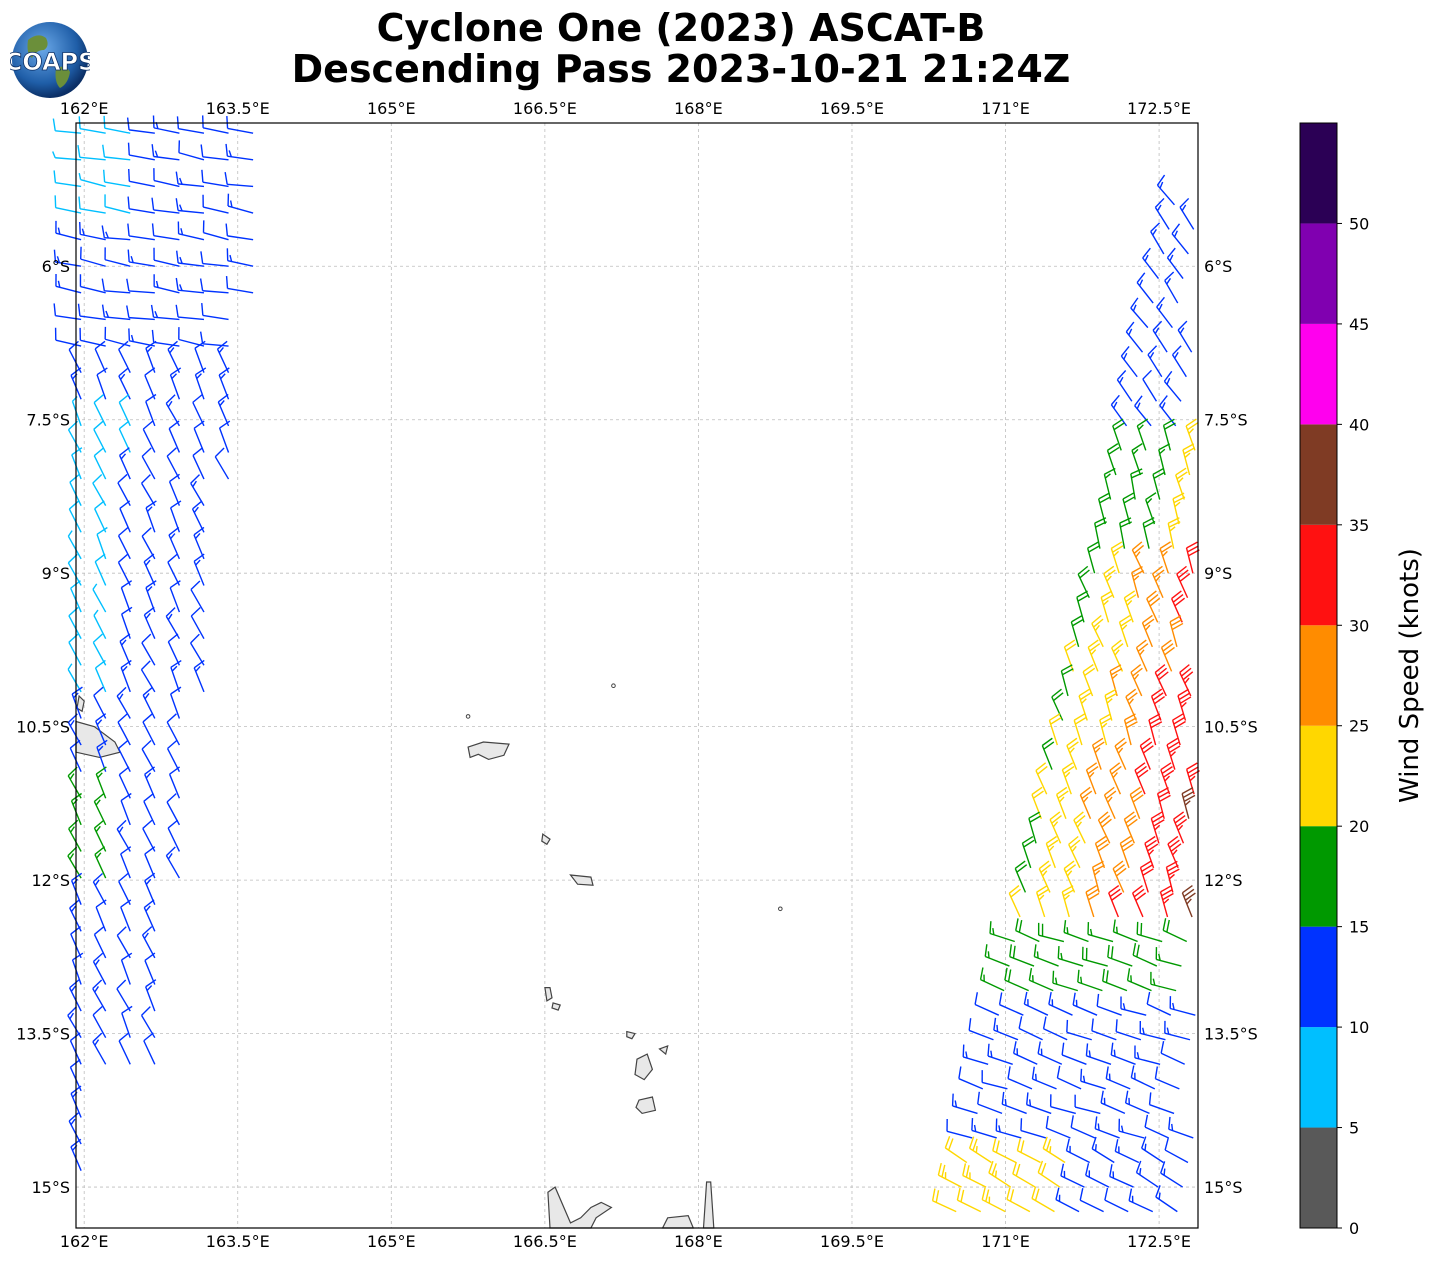 This screenshot has width=1436, height=1264. What do you see at coordinates (1359, 525) in the screenshot?
I see `colorbar-tick-label: 35` at bounding box center [1359, 525].